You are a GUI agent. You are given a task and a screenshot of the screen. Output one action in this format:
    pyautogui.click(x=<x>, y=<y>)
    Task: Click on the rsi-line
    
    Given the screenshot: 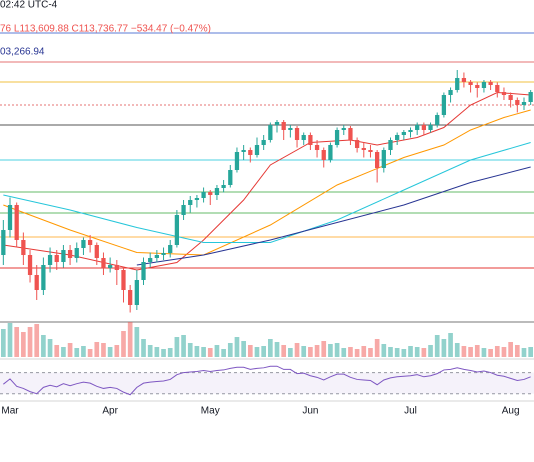 What is the action you would take?
    pyautogui.click(x=267, y=380)
    